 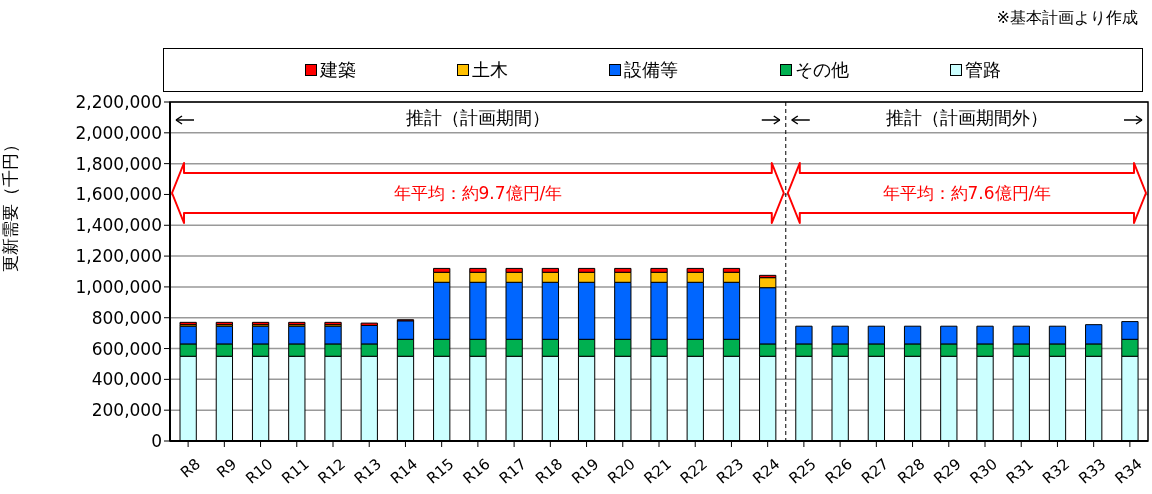 What do you see at coordinates (118, 102) in the screenshot?
I see `y-tick-label: 2,200,000` at bounding box center [118, 102].